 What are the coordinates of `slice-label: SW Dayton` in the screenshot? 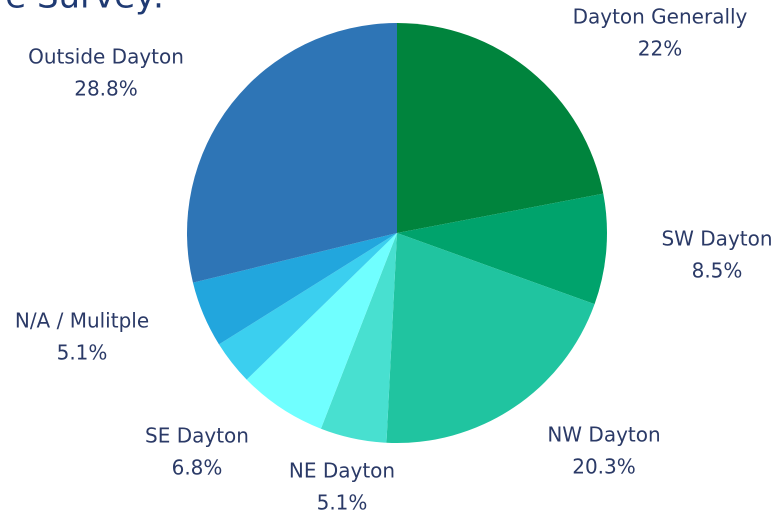 It's located at (716, 239).